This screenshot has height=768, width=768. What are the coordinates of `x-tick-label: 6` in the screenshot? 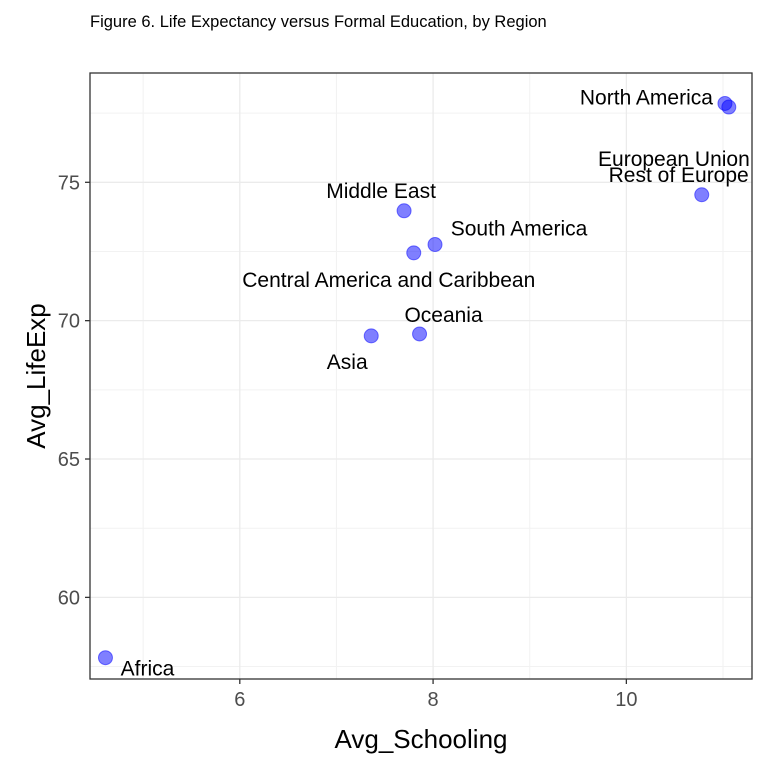 It's located at (239, 700).